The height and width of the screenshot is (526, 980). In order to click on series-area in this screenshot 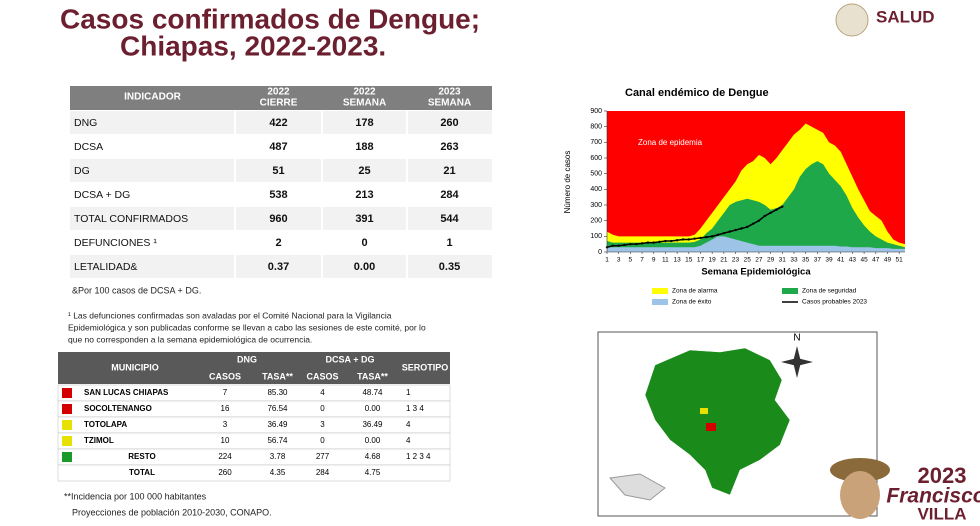, I will do `click(756, 206)`.